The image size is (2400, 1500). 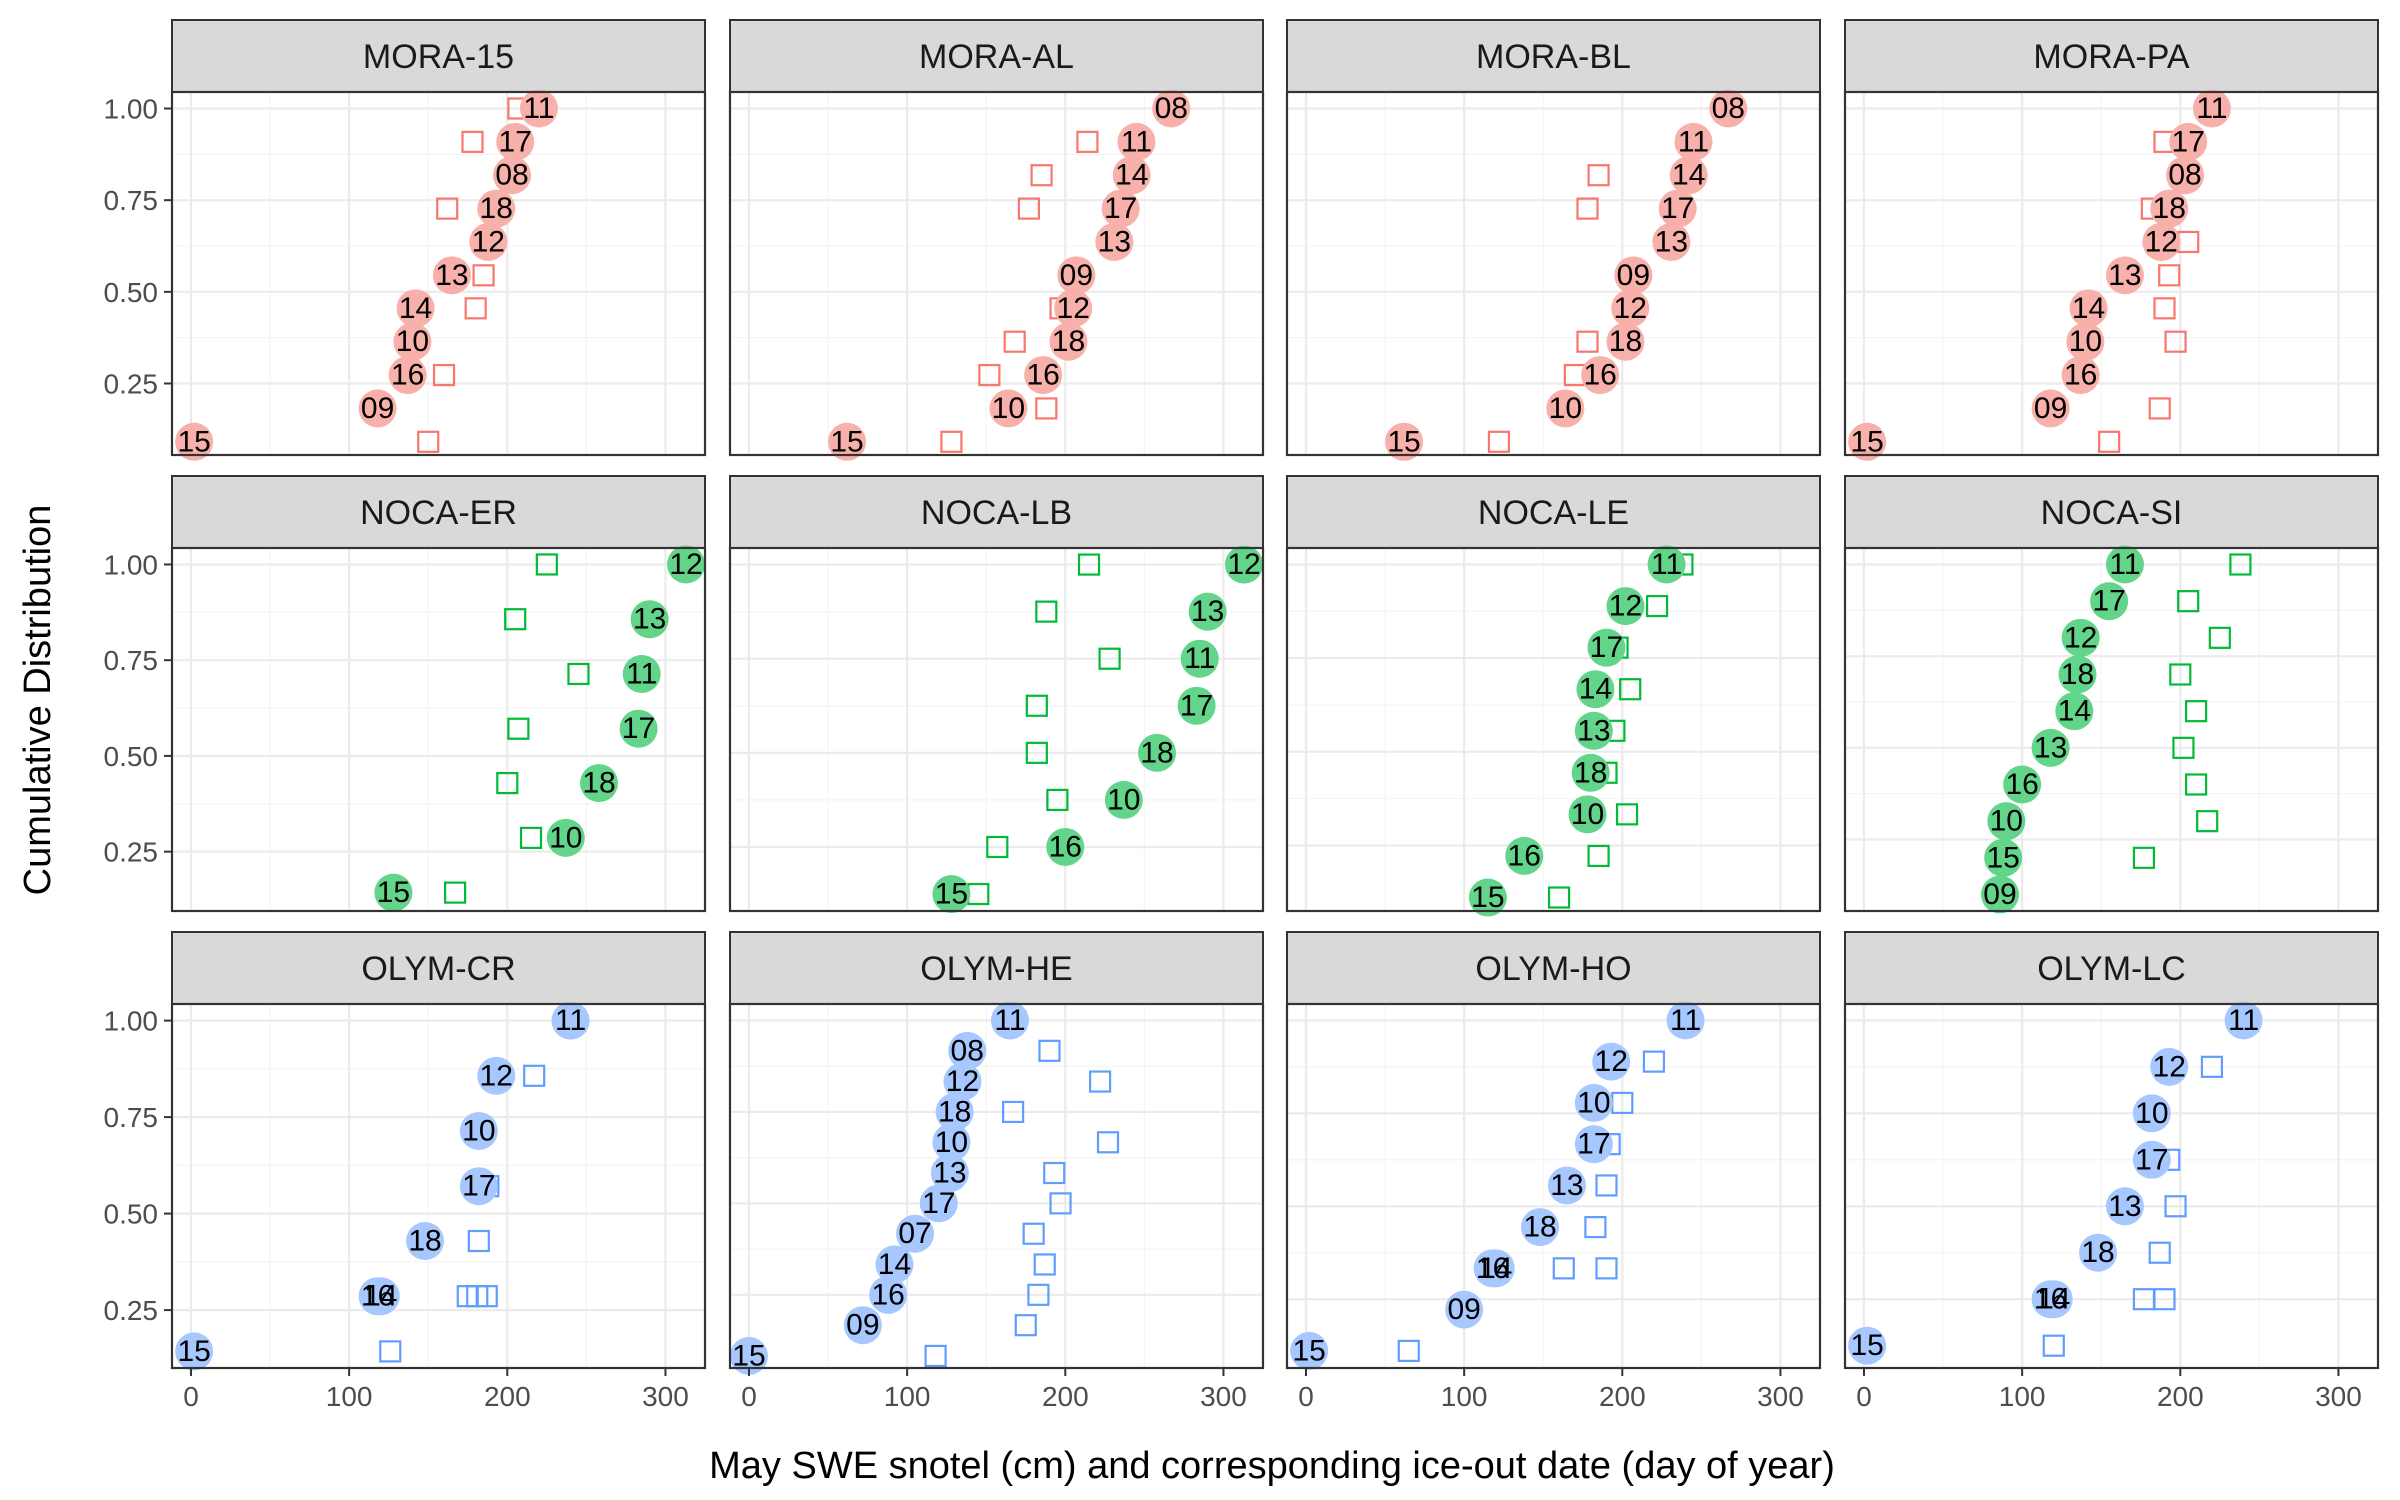 I want to click on swe-year-label: 09, so click(x=1463, y=1309).